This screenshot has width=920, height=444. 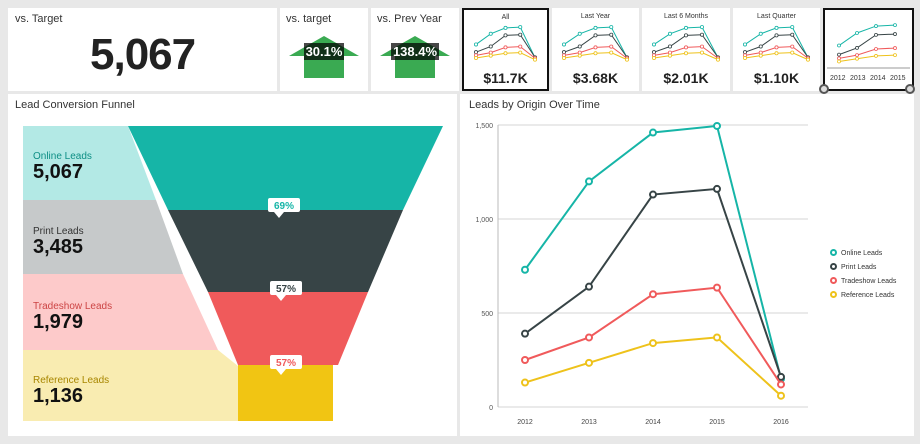 I want to click on stage-label-reference: Reference Leads 1,136, so click(x=71, y=390).